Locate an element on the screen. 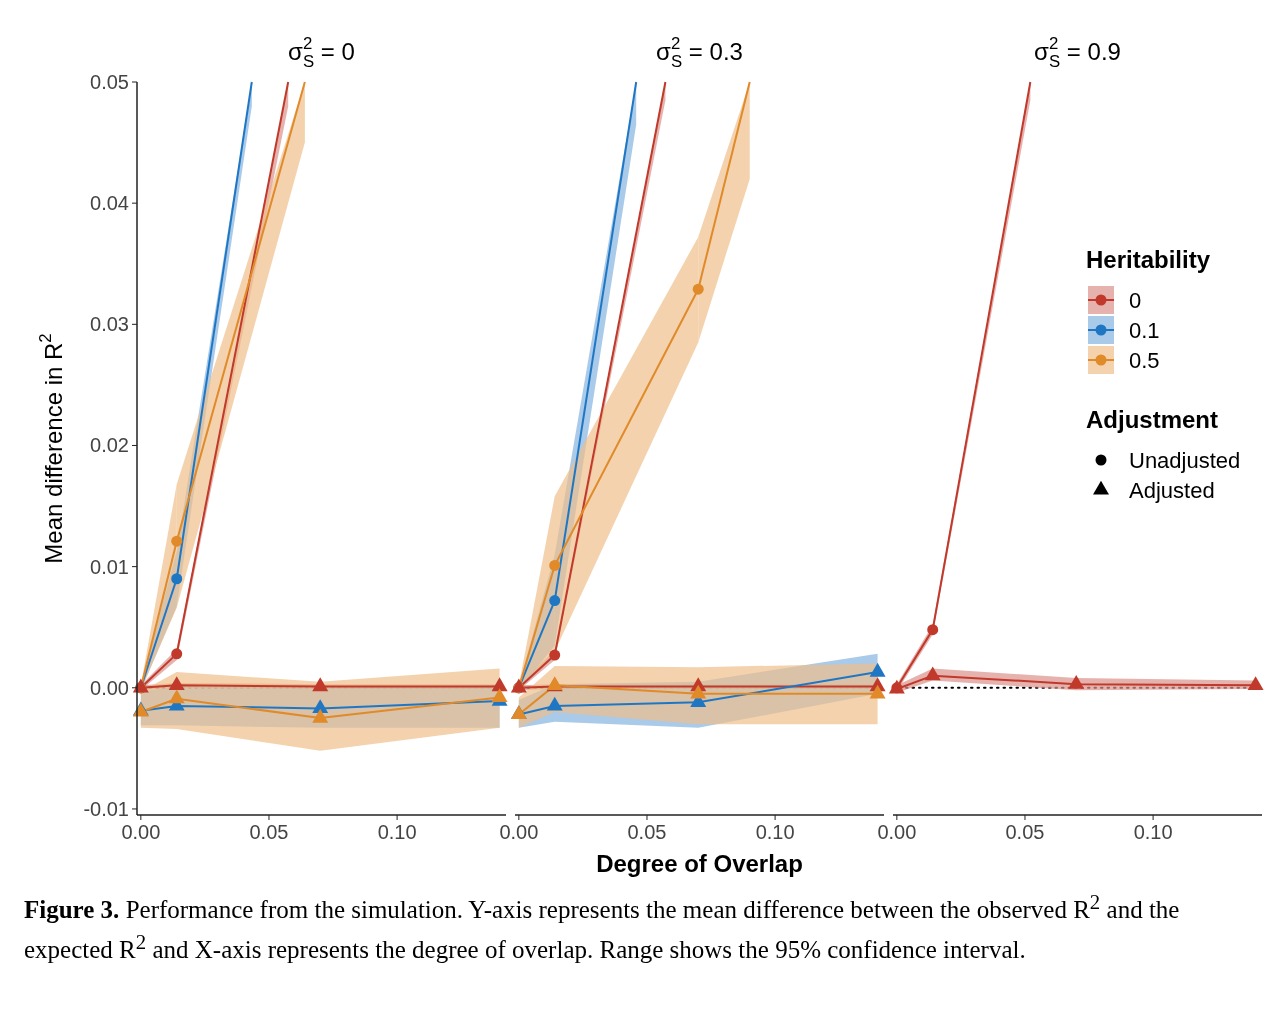 This screenshot has width=1276, height=1019. chart-title: σ$^{2}$$_{S}$ = 0.9 is located at coordinates (1077, 53).